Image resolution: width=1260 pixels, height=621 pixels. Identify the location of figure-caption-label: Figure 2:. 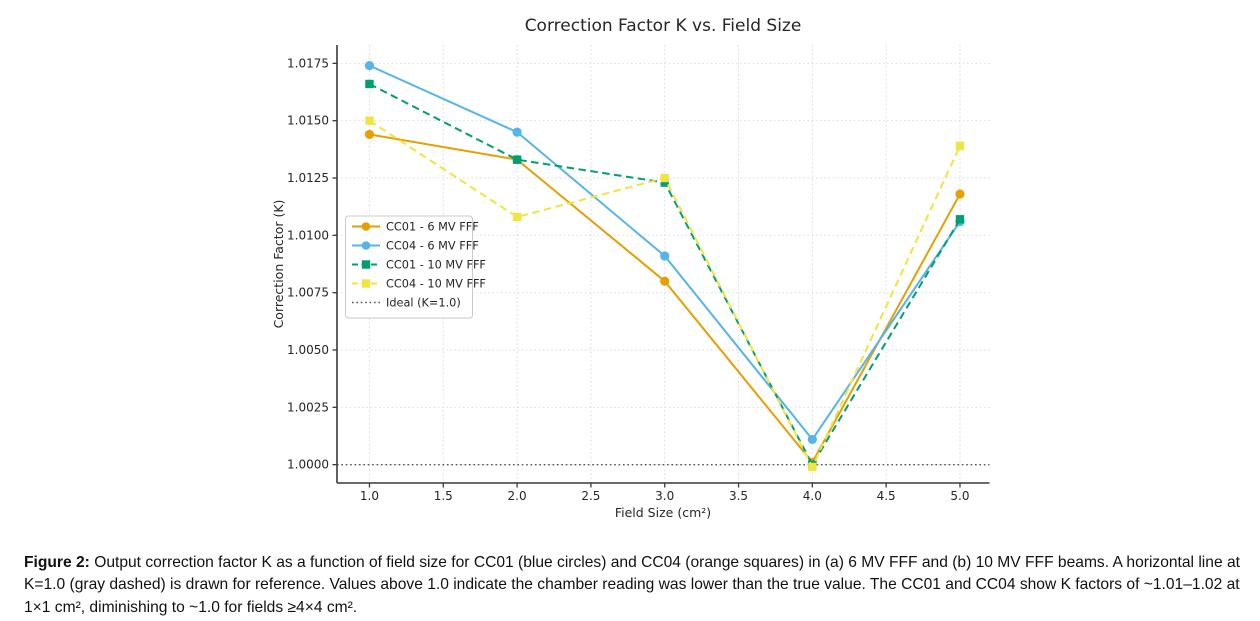
(57, 562).